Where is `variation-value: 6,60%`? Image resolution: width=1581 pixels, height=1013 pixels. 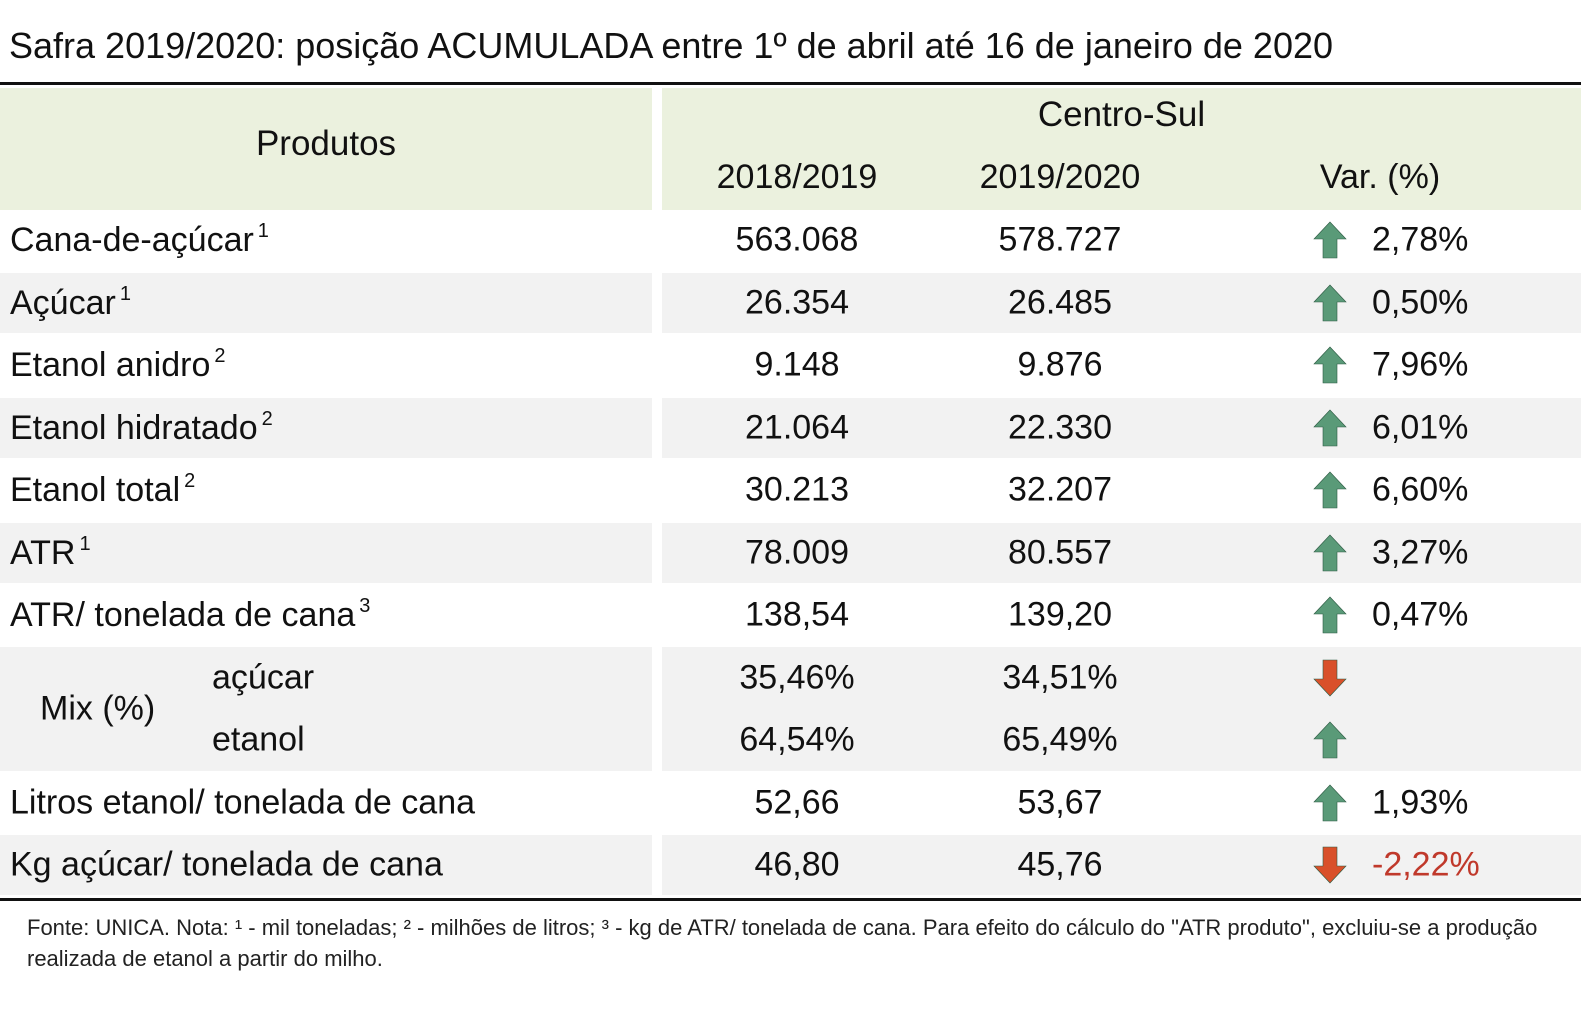 variation-value: 6,60% is located at coordinates (1420, 489).